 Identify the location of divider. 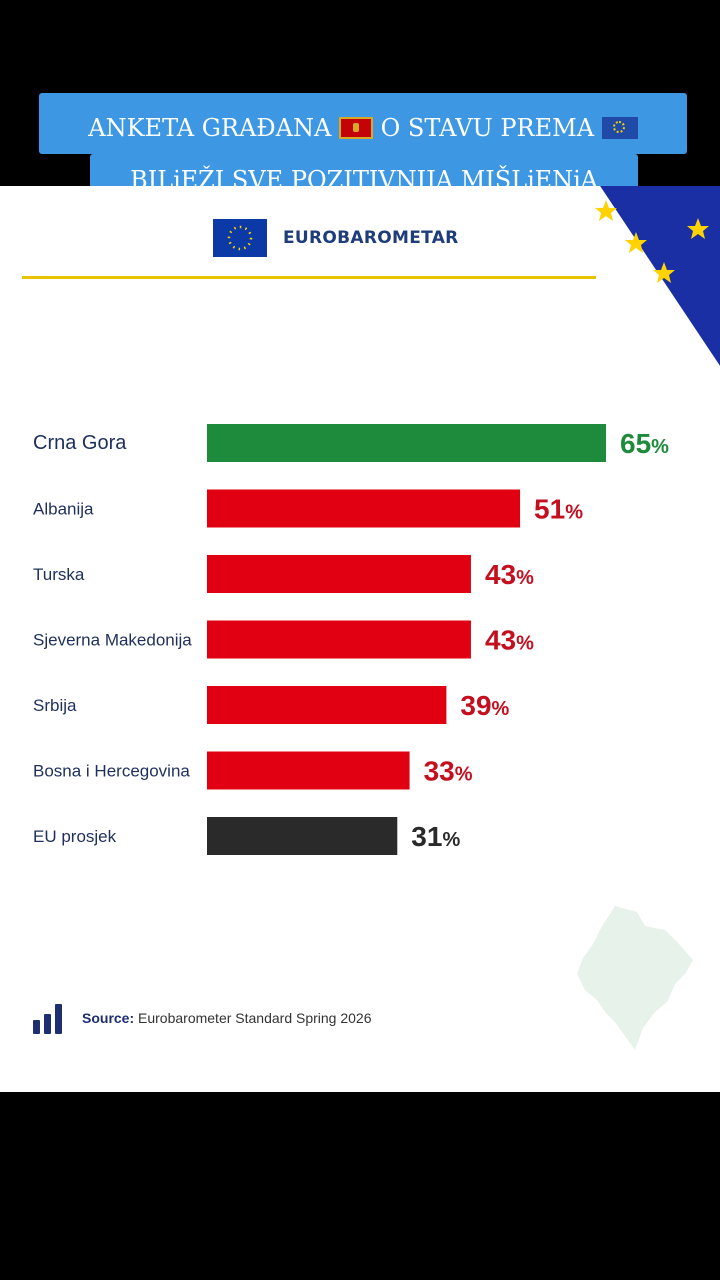
(309, 277).